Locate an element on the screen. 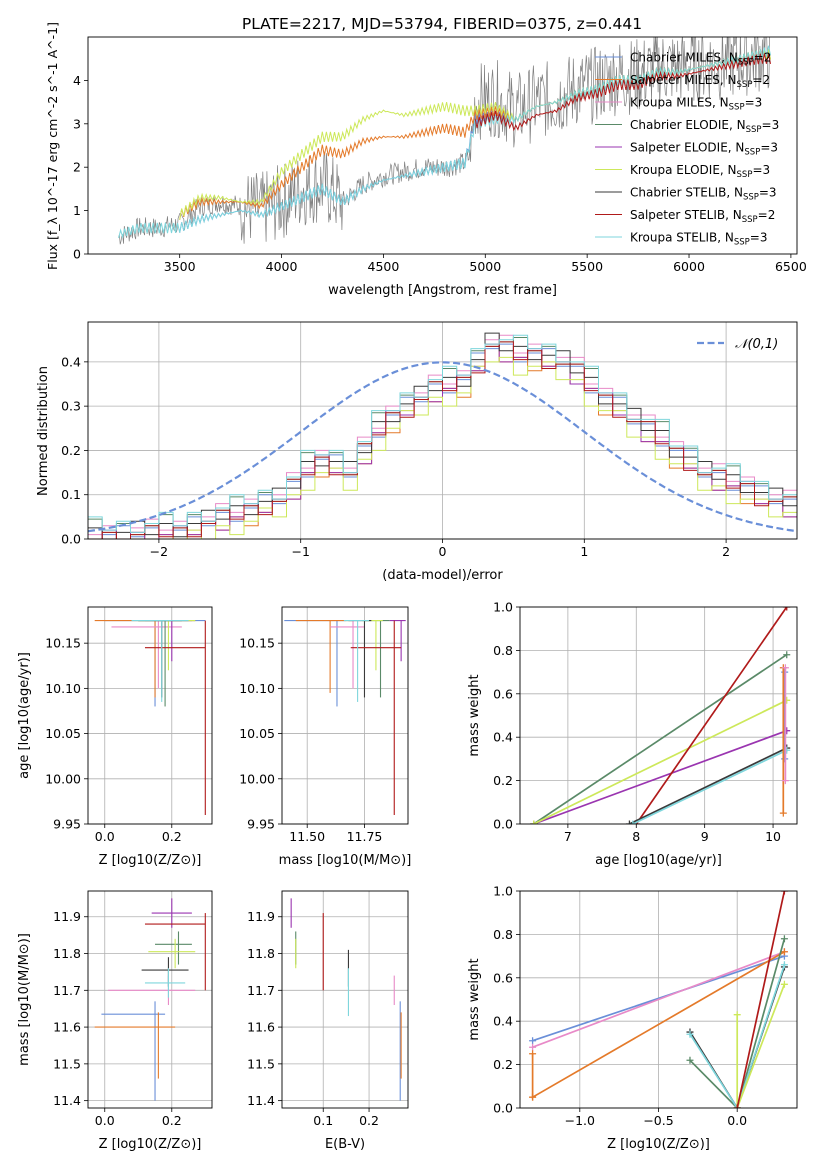 The width and height of the screenshot is (819, 1170). y-axis-label: mass [log10(M/M⊙)] is located at coordinates (24, 999).